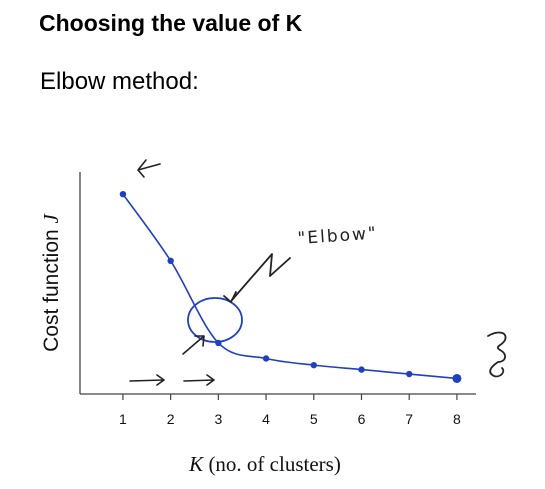 The height and width of the screenshot is (489, 545). I want to click on y-axis-label-text: Cost function, so click(51, 287).